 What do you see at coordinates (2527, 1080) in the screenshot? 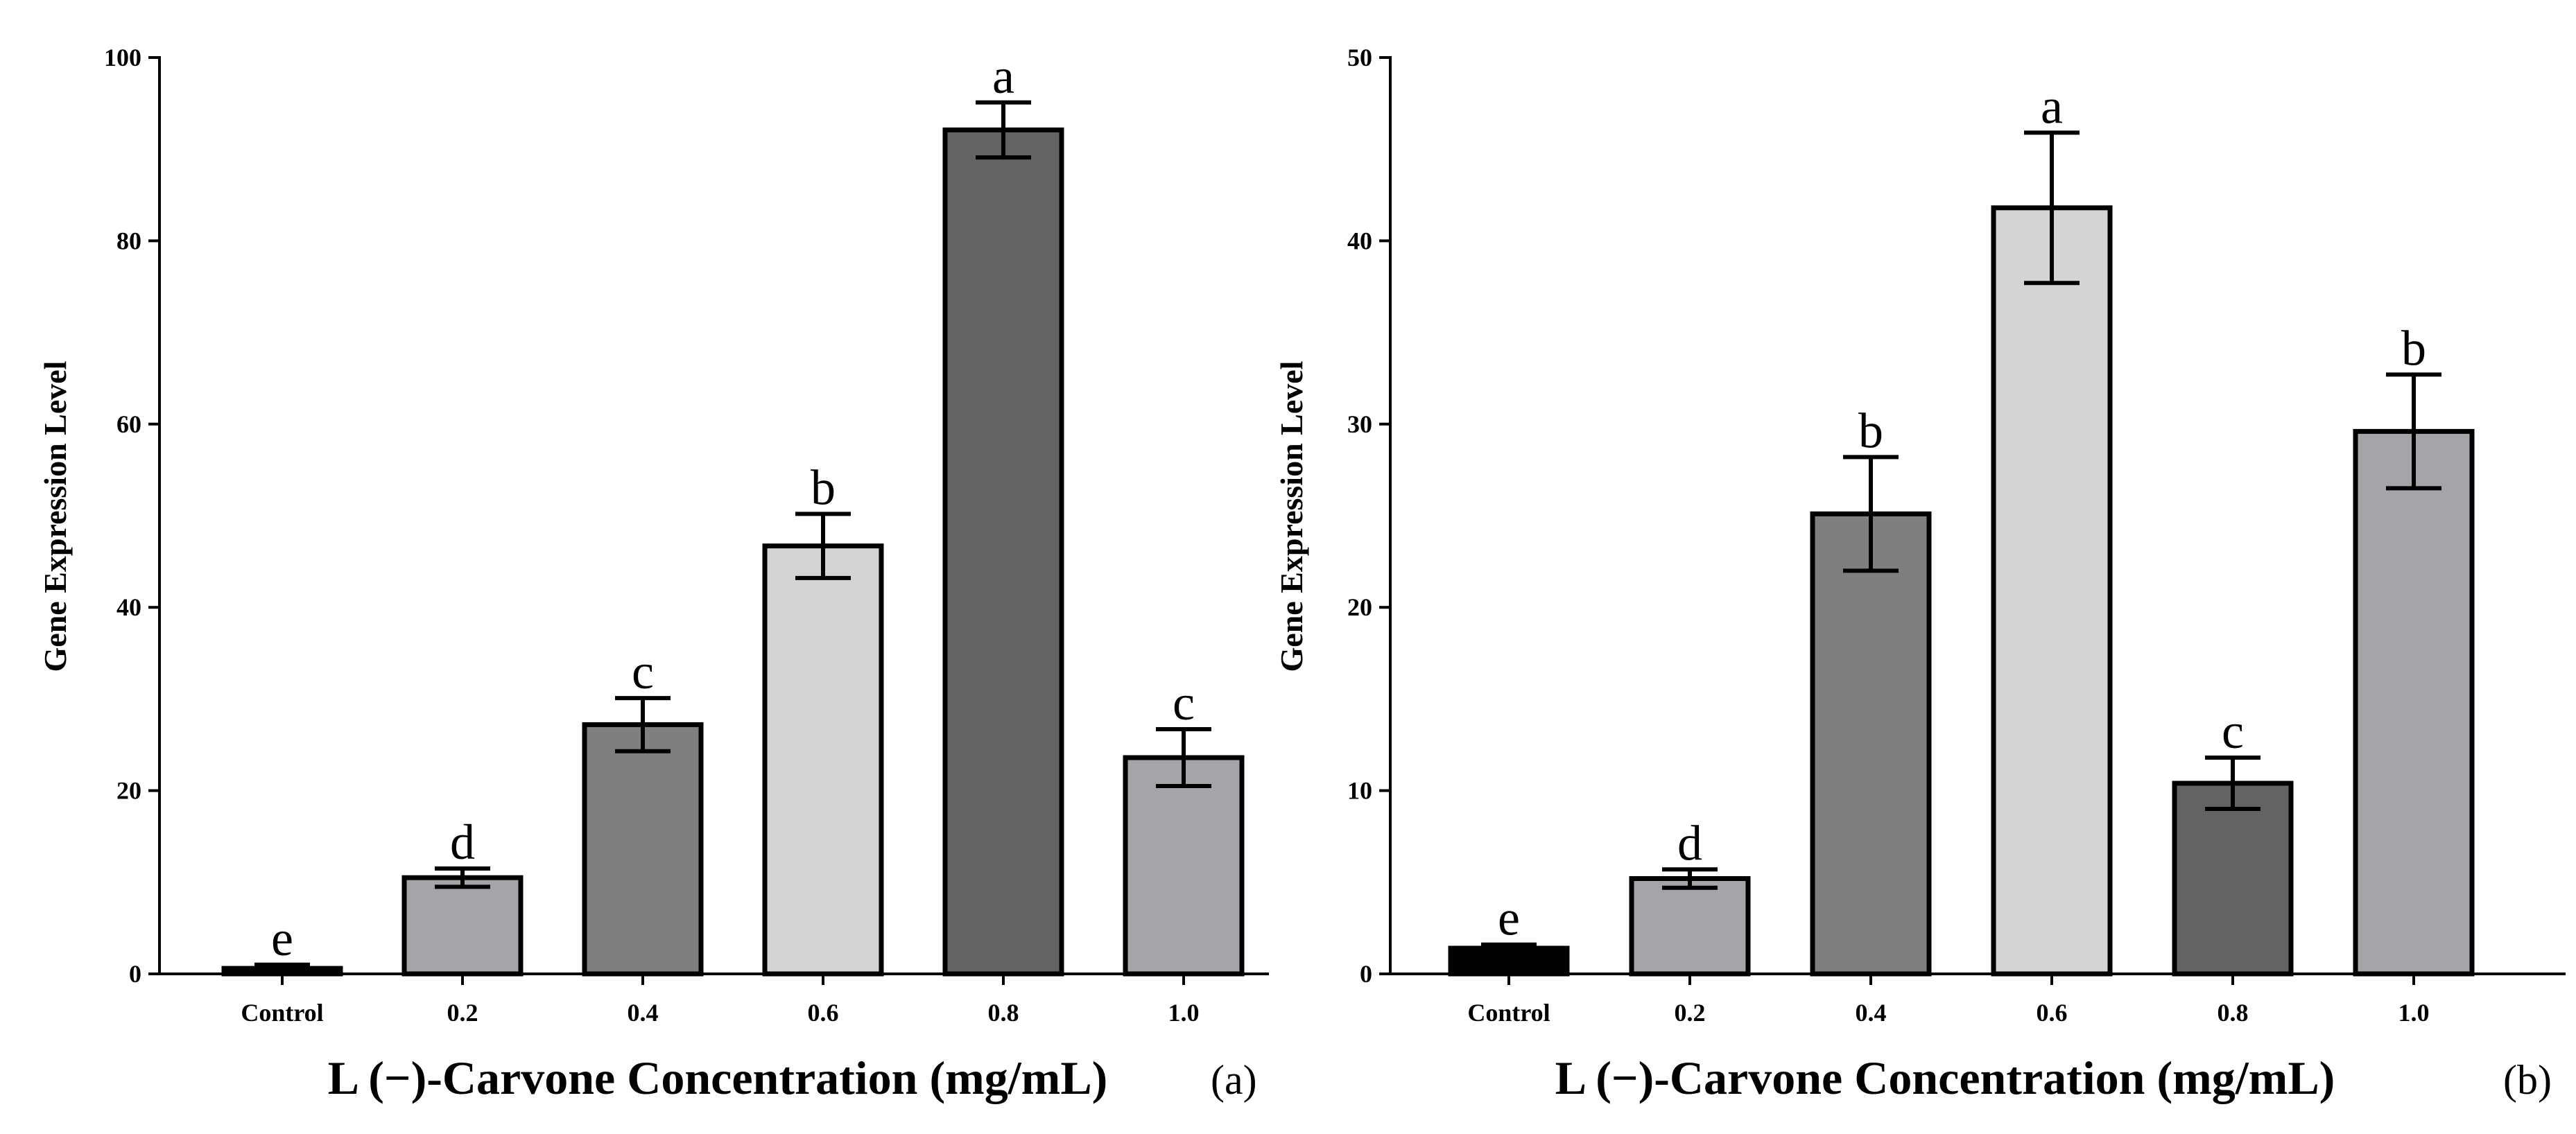
I see `panel-label: (b)` at bounding box center [2527, 1080].